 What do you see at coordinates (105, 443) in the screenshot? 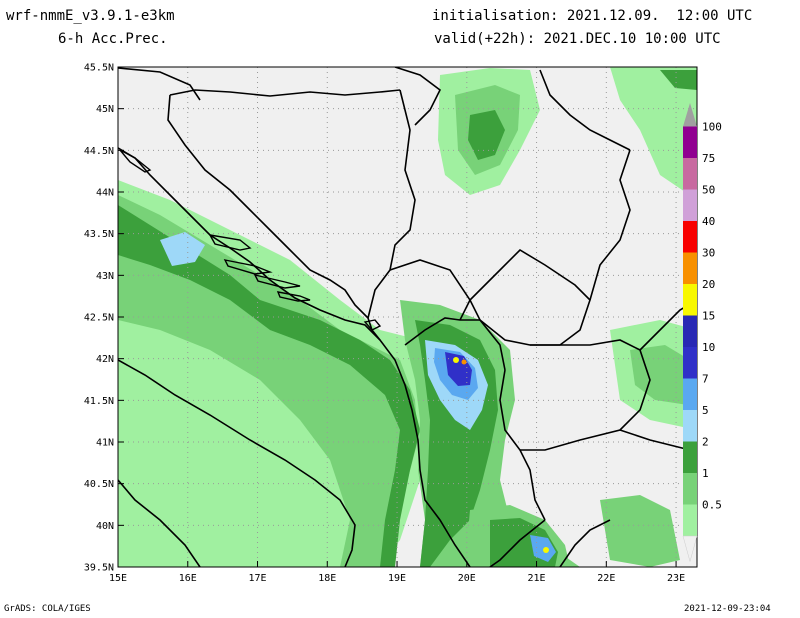
I see `lat-tick-label: 41N` at bounding box center [105, 443].